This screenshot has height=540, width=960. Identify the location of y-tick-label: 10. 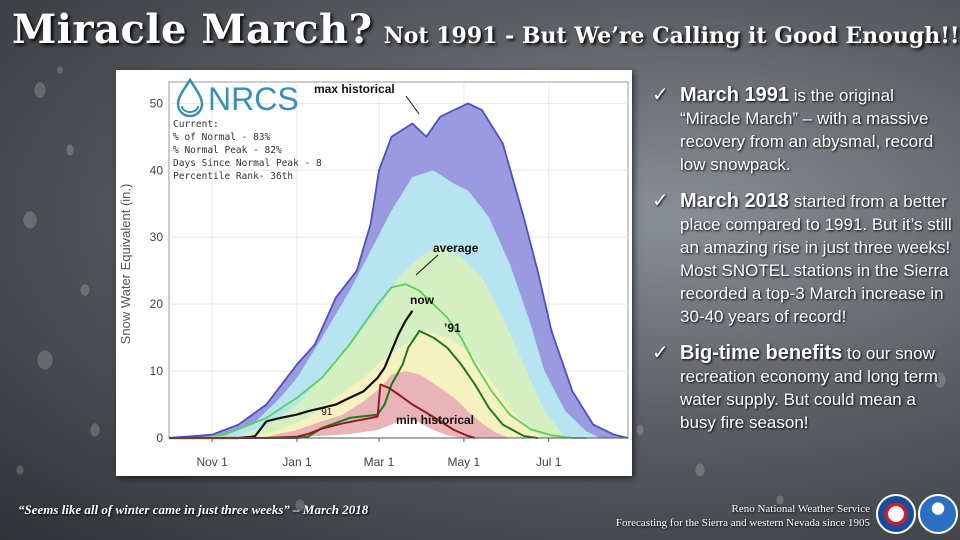
(157, 371).